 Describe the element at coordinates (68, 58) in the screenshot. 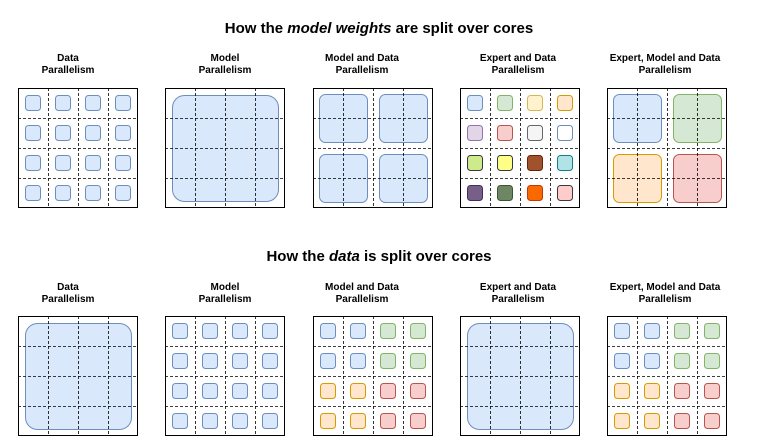

I see `panel-label-line: Data` at that location.